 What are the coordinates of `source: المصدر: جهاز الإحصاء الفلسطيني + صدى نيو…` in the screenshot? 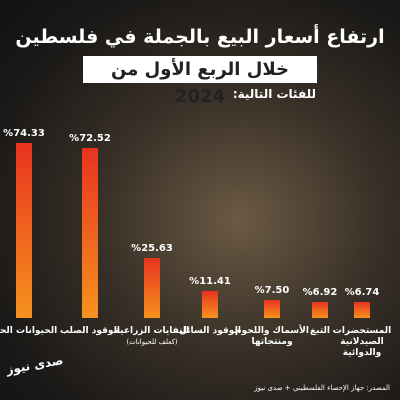 It's located at (322, 388).